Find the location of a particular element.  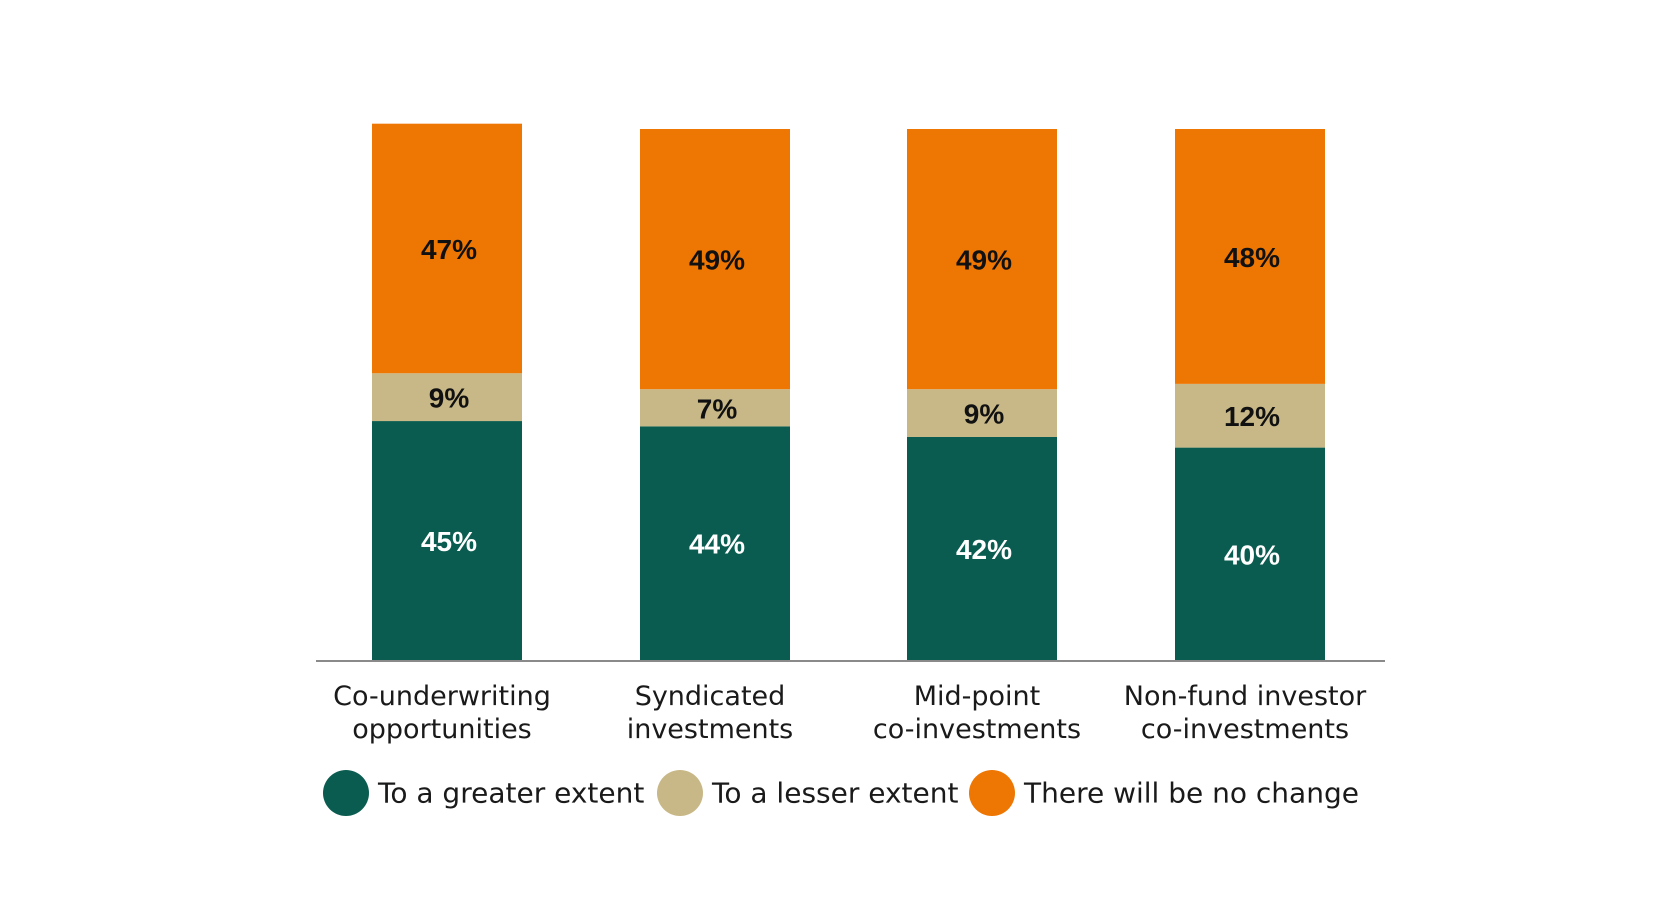

category-label-3-line-2: co-investments is located at coordinates (977, 729).